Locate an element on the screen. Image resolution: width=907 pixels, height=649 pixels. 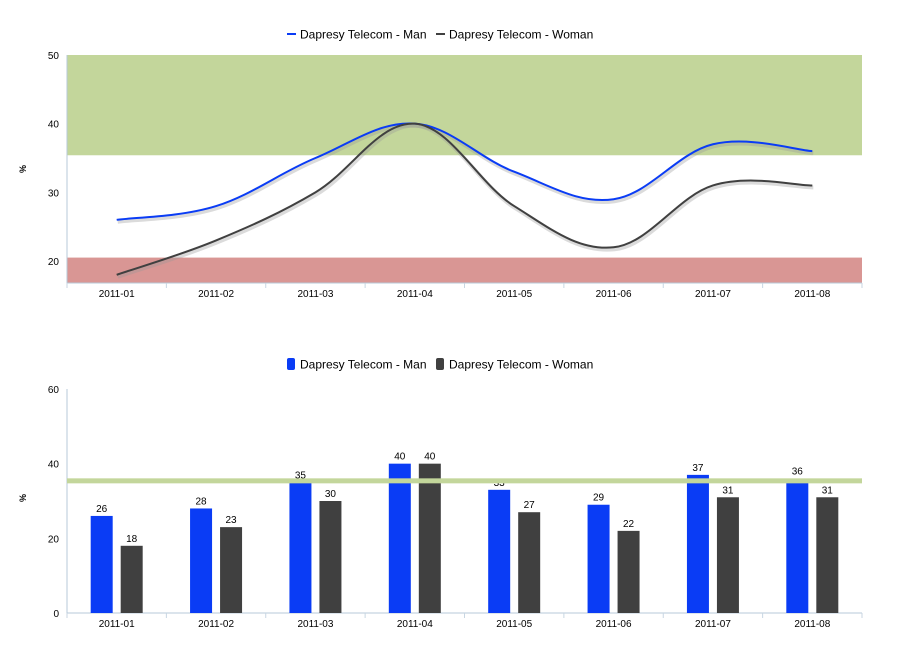
bar-data-label: 37 is located at coordinates (698, 468).